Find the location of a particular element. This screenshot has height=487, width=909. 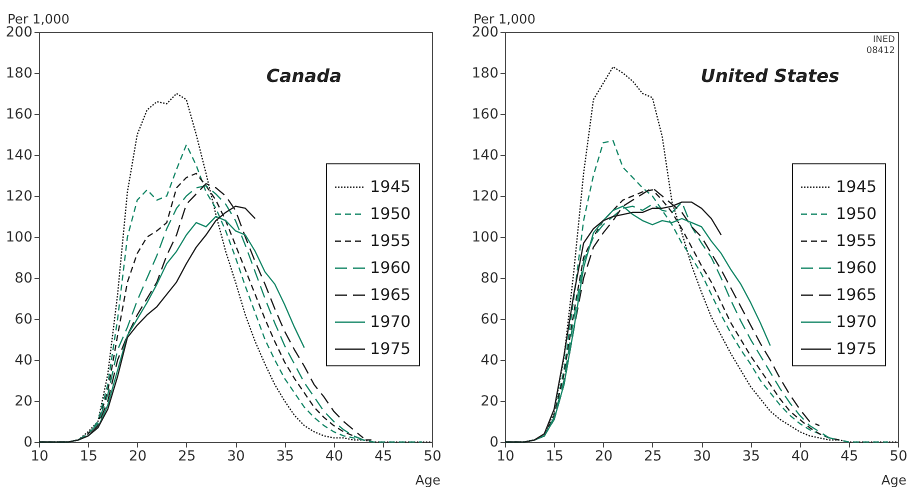

text: United States is located at coordinates (770, 76).